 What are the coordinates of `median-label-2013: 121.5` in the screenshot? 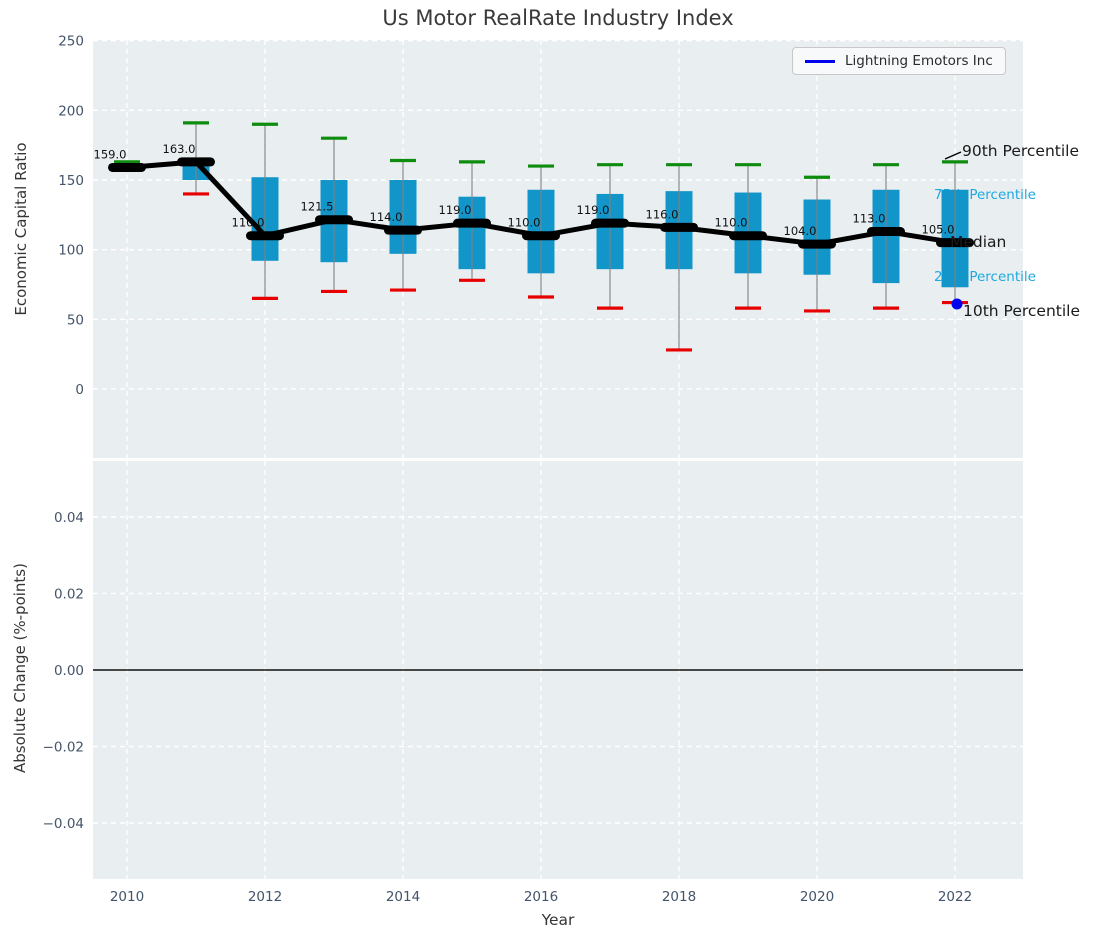 It's located at (317, 207).